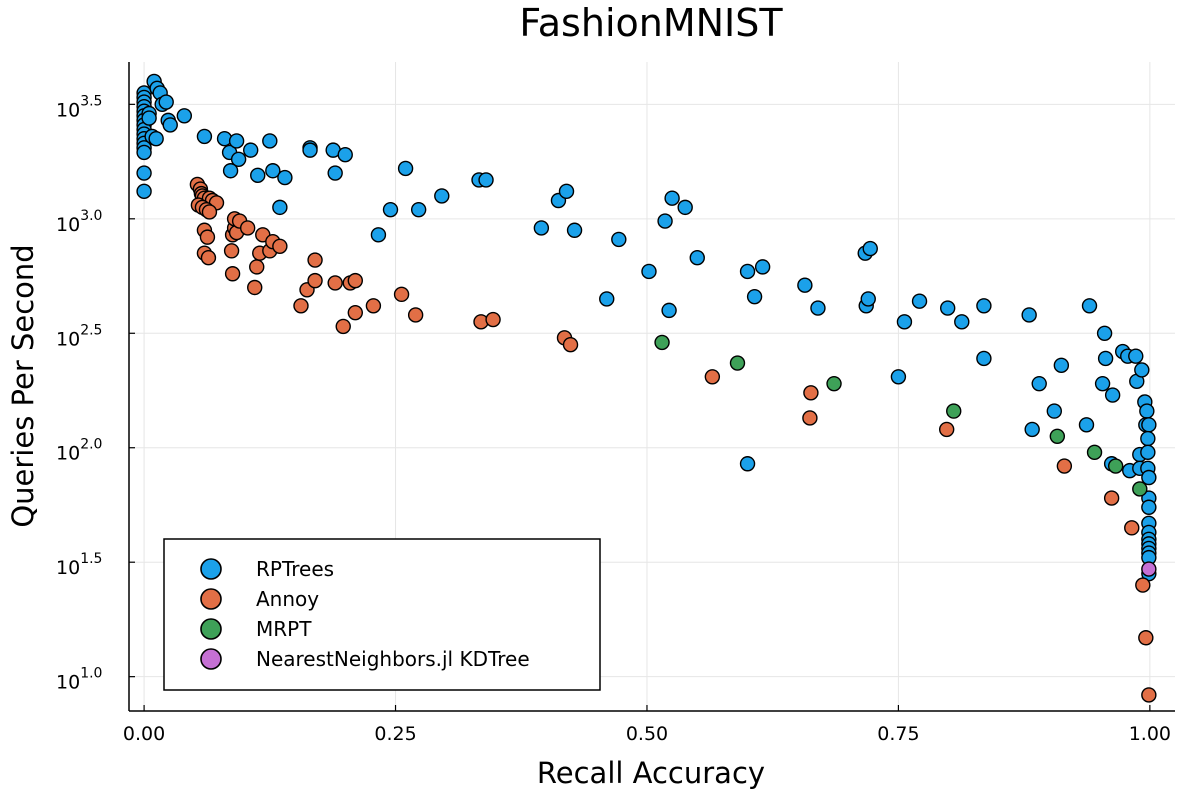  Describe the element at coordinates (647, 734) in the screenshot. I see `x-tick-label: 0.50` at that location.